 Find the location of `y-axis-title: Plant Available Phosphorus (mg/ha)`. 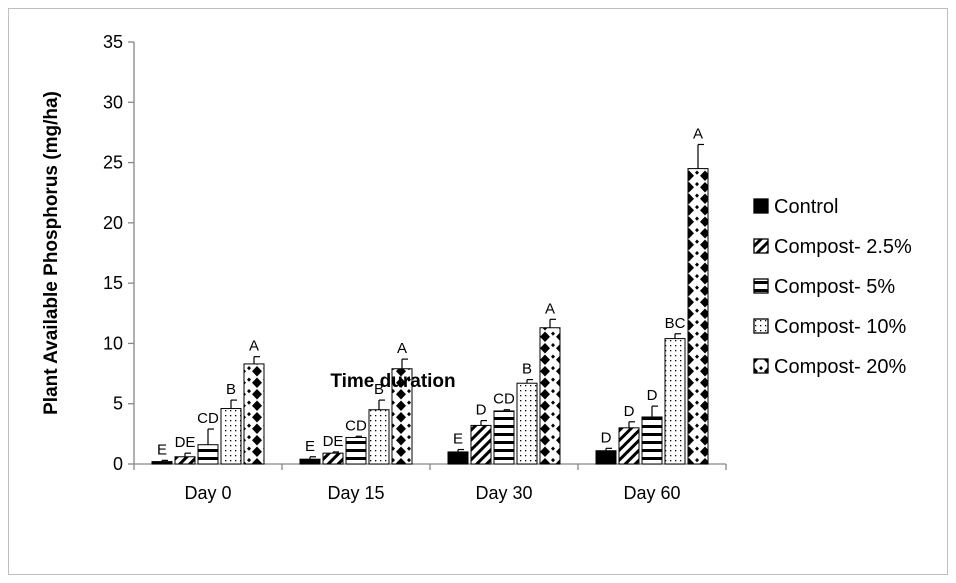

y-axis-title: Plant Available Phosphorus (mg/ha) is located at coordinates (51, 253).